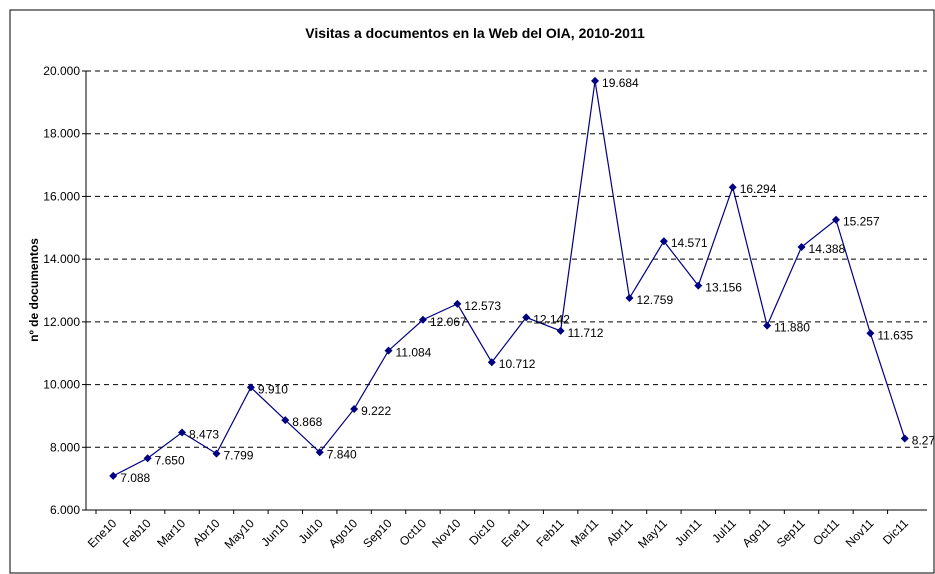  Describe the element at coordinates (551, 319) in the screenshot. I see `data-label: 12.142` at that location.